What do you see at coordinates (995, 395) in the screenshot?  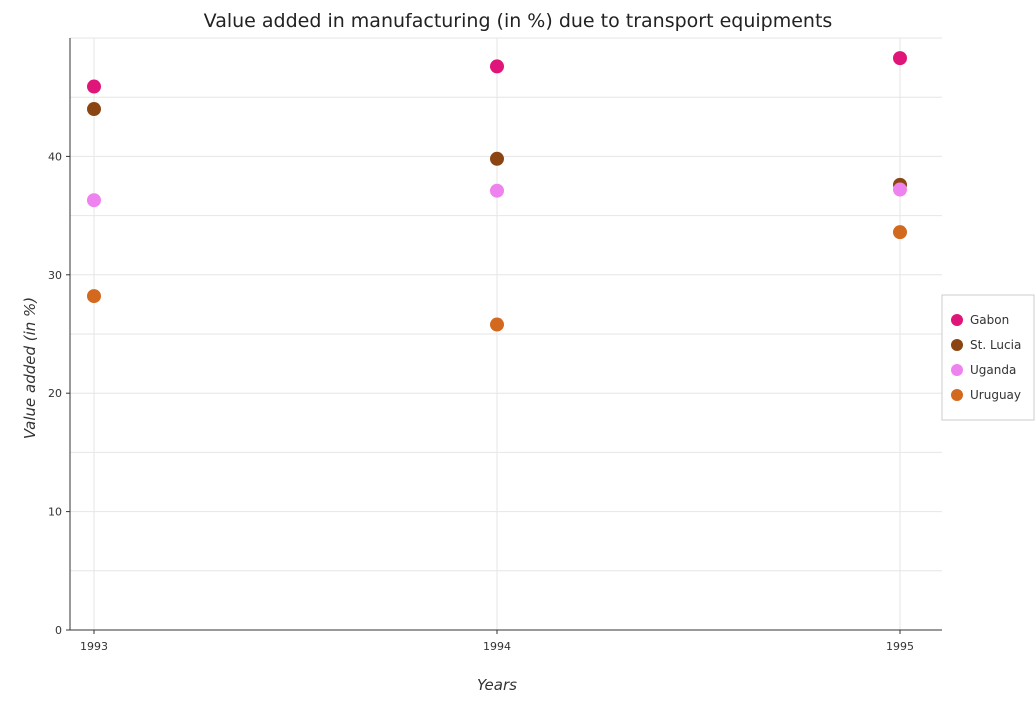 I see `legend-label: Uruguay` at bounding box center [995, 395].